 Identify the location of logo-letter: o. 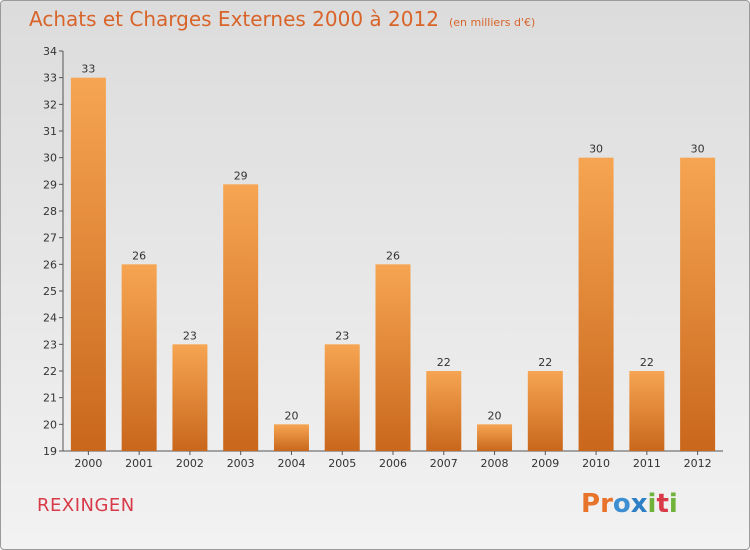
(621, 504).